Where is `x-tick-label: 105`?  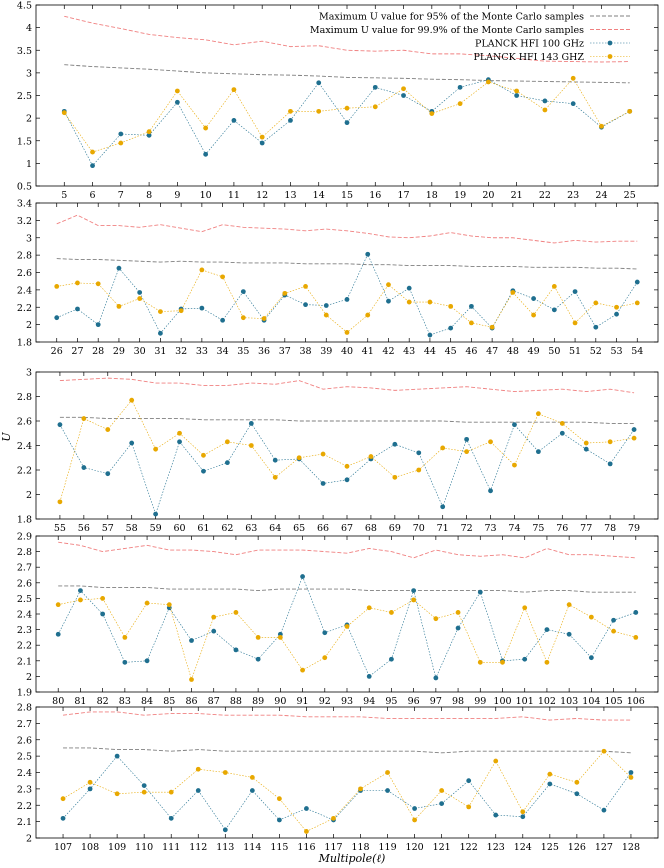
x-tick-label: 105 is located at coordinates (614, 701).